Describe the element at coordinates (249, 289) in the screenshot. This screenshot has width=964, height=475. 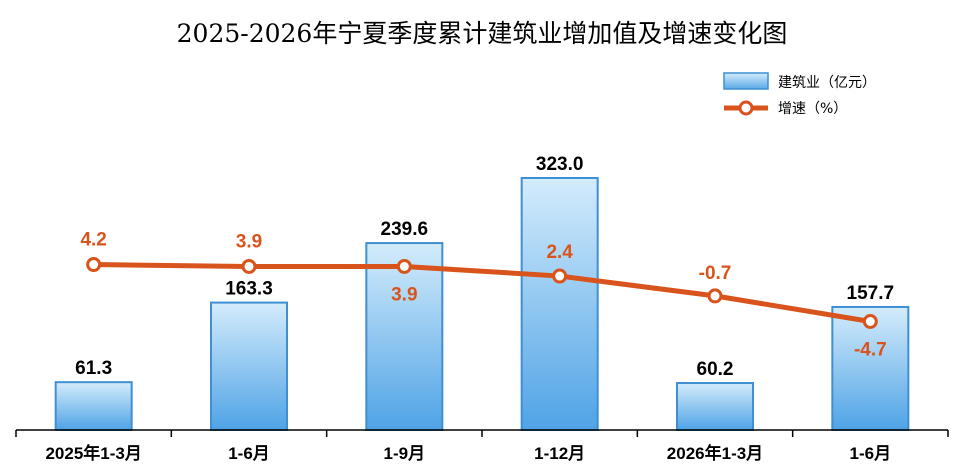
I see `bar-value-label: 163.3` at that location.